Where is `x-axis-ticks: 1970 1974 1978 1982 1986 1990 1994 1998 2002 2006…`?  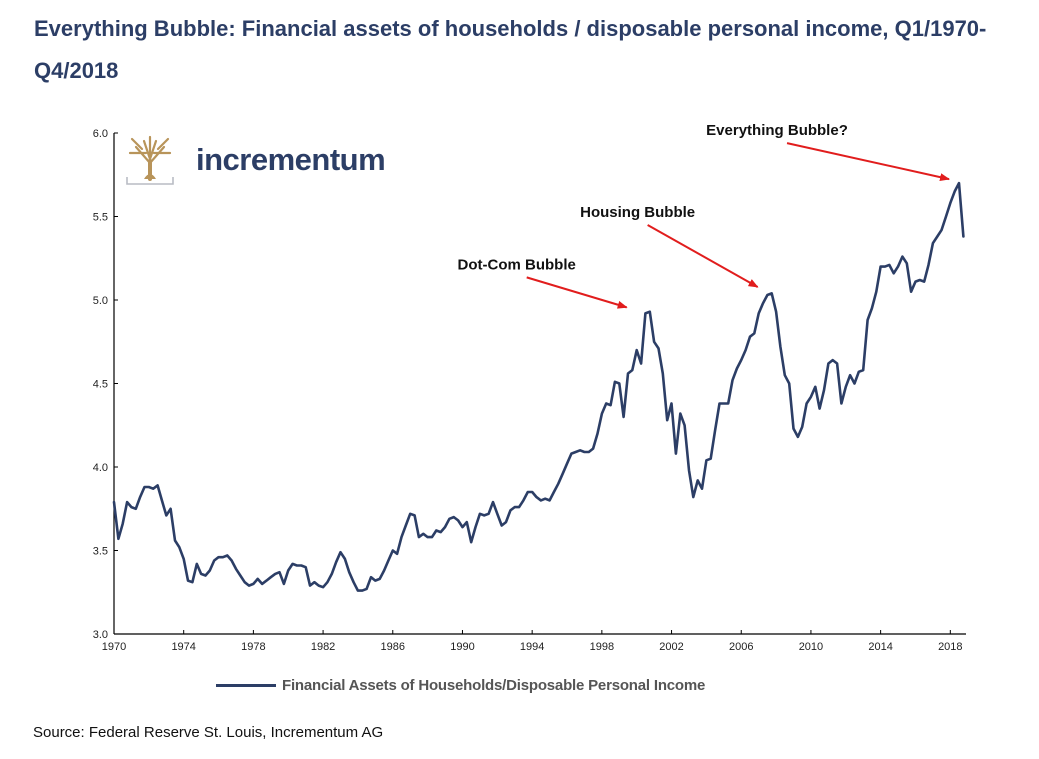
x-axis-ticks: 1970 1974 1978 1982 1986 1990 1994 1998 2002 2006… is located at coordinates (532, 641).